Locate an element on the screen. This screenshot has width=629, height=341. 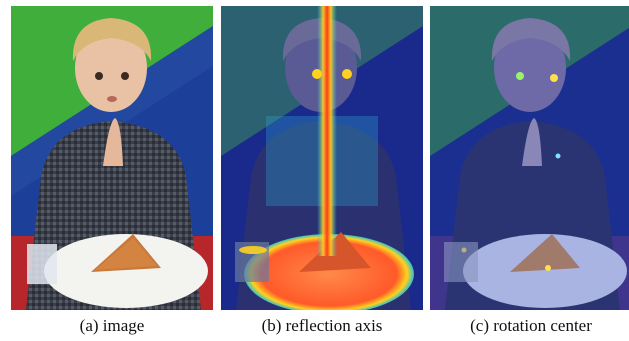
hands-hotspot is located at coordinates (558, 156).